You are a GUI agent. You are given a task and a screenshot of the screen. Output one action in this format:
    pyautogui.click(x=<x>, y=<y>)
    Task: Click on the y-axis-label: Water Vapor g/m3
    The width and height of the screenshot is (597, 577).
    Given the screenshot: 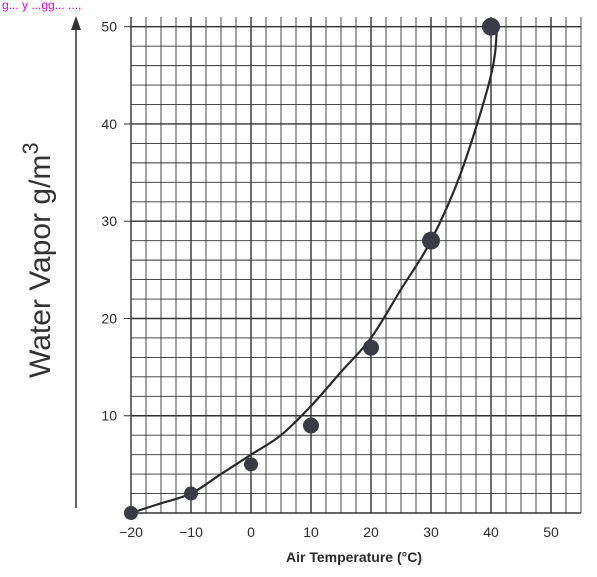 What is the action you would take?
    pyautogui.click(x=37, y=260)
    